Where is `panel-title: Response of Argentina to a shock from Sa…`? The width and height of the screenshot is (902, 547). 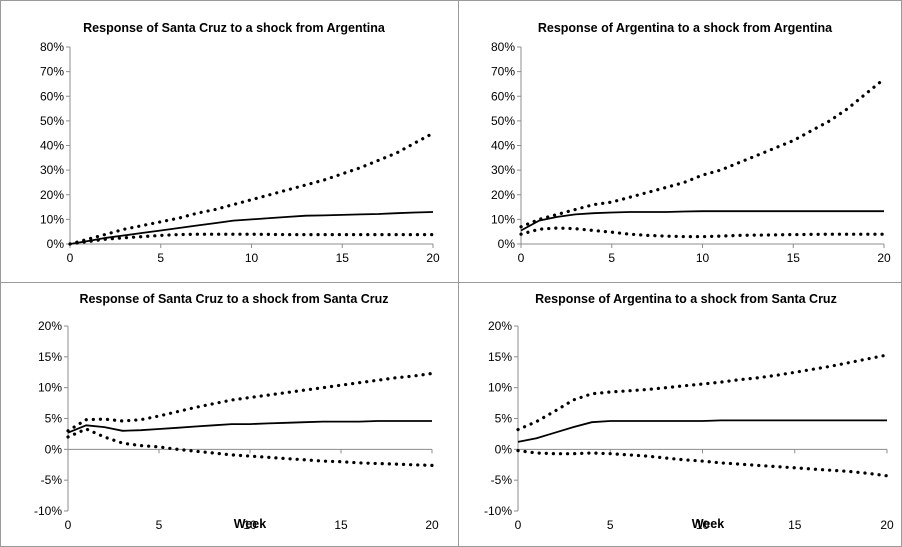 panel-title: Response of Argentina to a shock from Sa… is located at coordinates (686, 299).